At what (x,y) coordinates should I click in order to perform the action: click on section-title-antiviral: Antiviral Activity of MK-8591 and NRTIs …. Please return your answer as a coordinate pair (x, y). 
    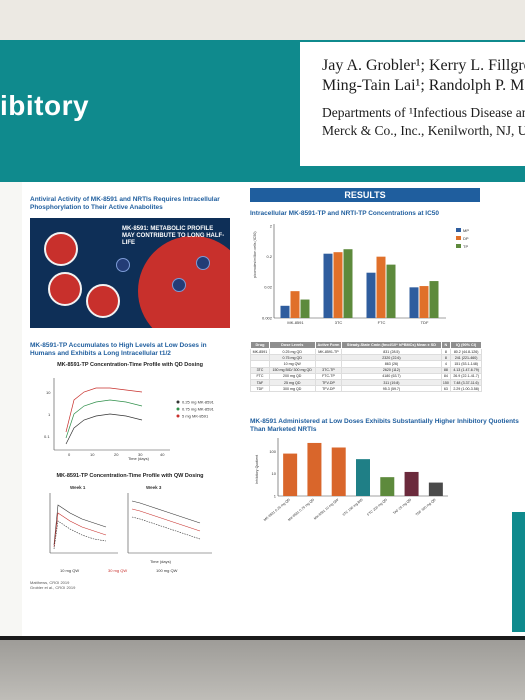
    Looking at the image, I should click on (125, 203).